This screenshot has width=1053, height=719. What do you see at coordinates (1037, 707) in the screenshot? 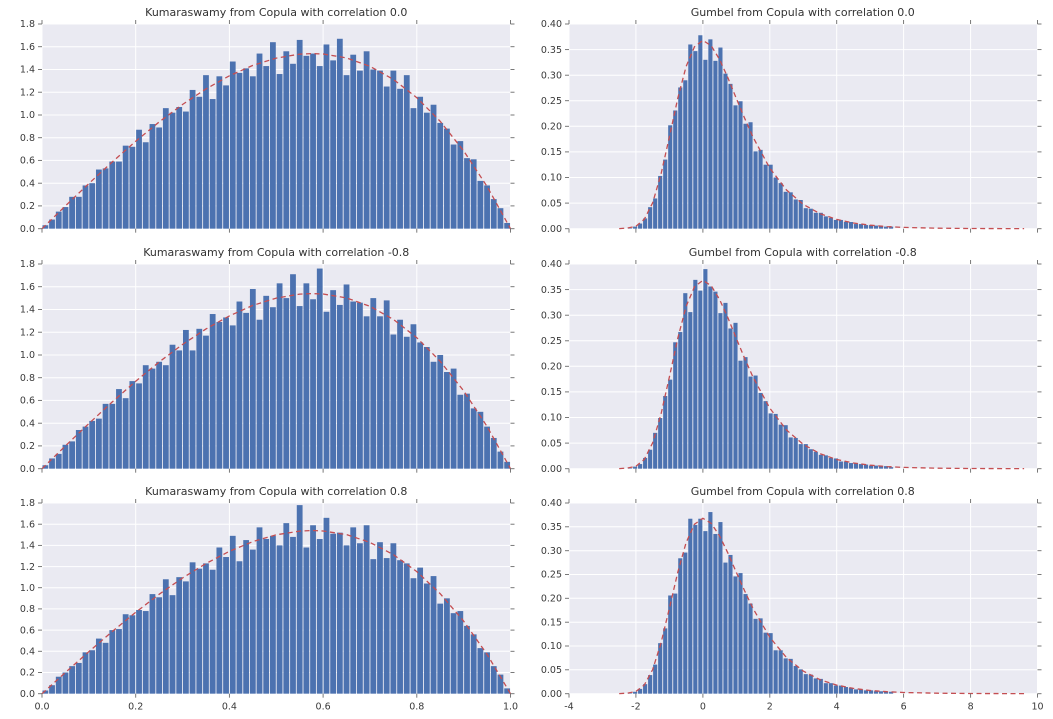
I see `svg-text: 10` at bounding box center [1037, 707].